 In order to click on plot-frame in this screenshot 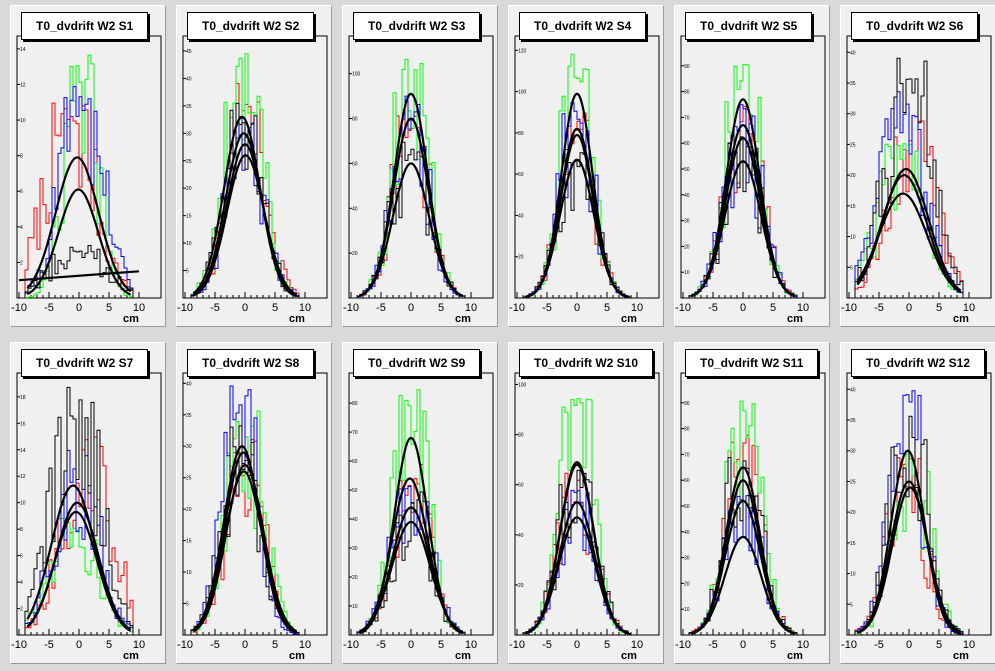, I will do `click(89, 167)`.